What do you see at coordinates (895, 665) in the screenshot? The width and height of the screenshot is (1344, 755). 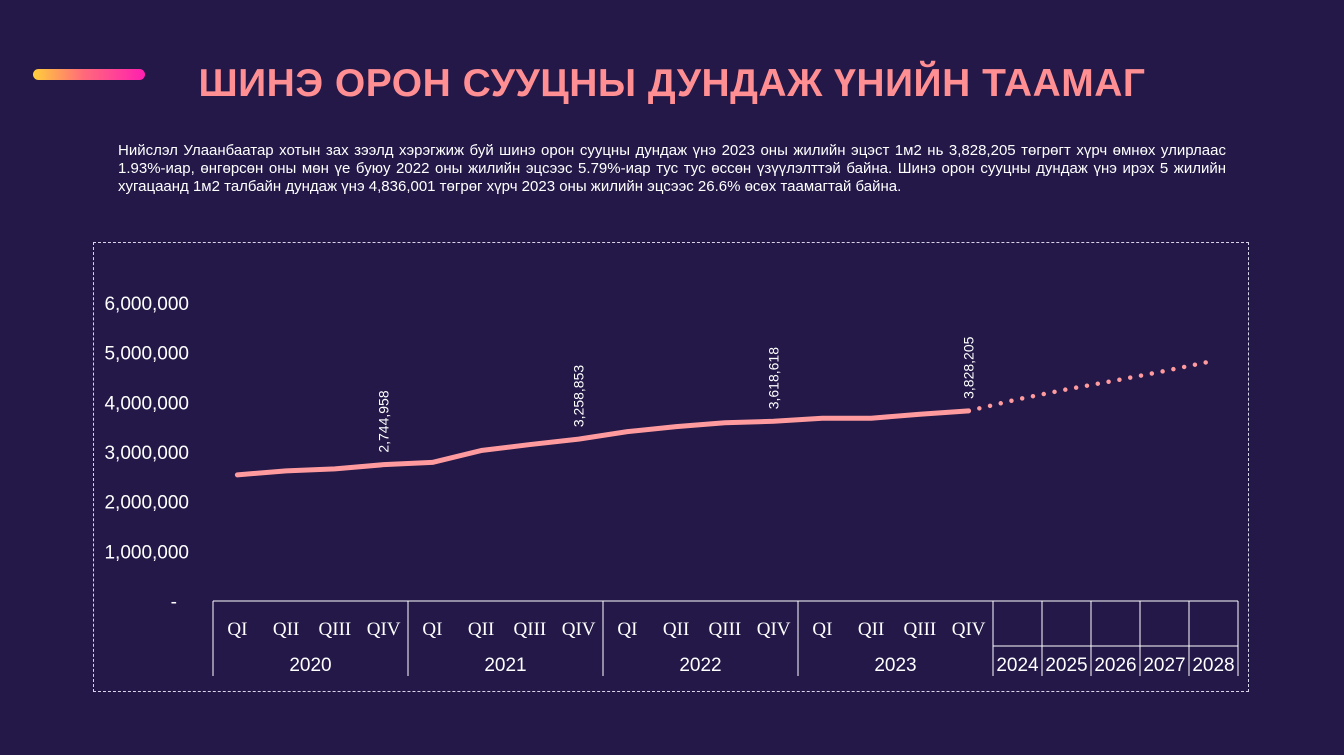 I see `x-tick-year: 2023` at bounding box center [895, 665].